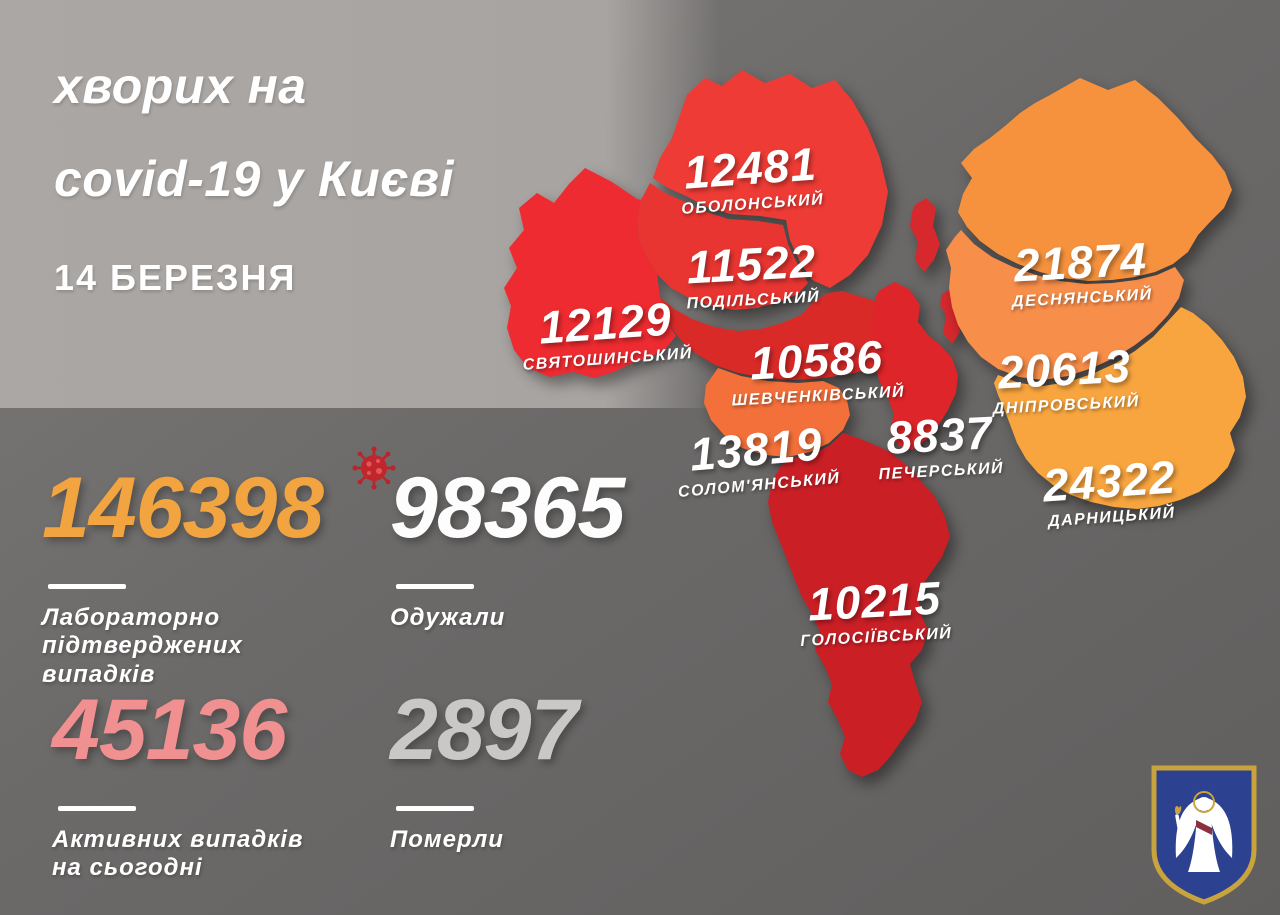 The width and height of the screenshot is (1280, 915). What do you see at coordinates (178, 853) in the screenshot?
I see `stat-active-label: Активних випадків на сьогодні` at bounding box center [178, 853].